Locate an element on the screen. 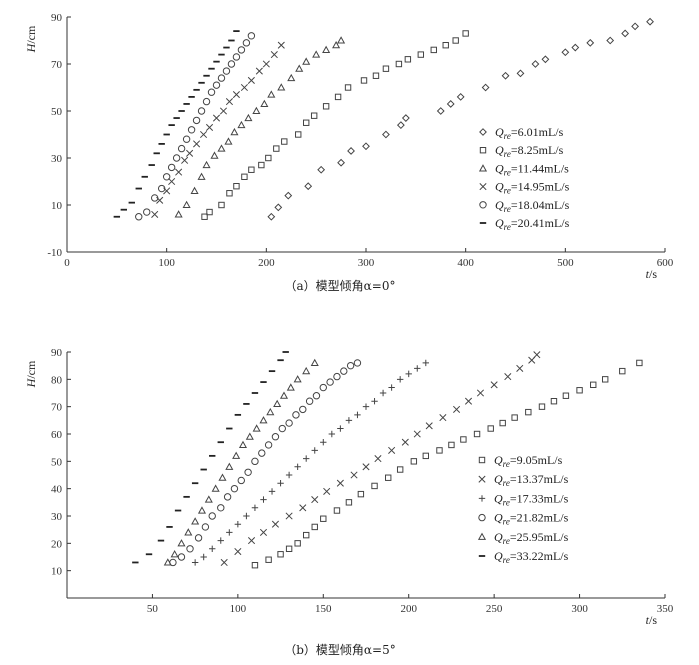 This screenshot has height=665, width=699. y-tick-label: 50 is located at coordinates (57, 112).